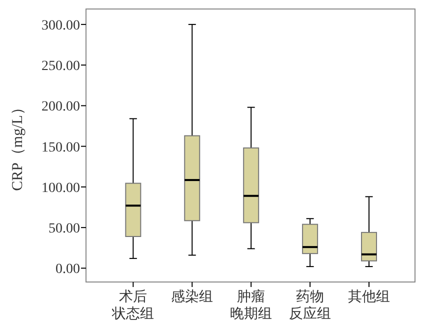 Image resolution: width=430 pixels, height=332 pixels. I want to click on x-tick-label: 术后状态组, so click(132, 305).